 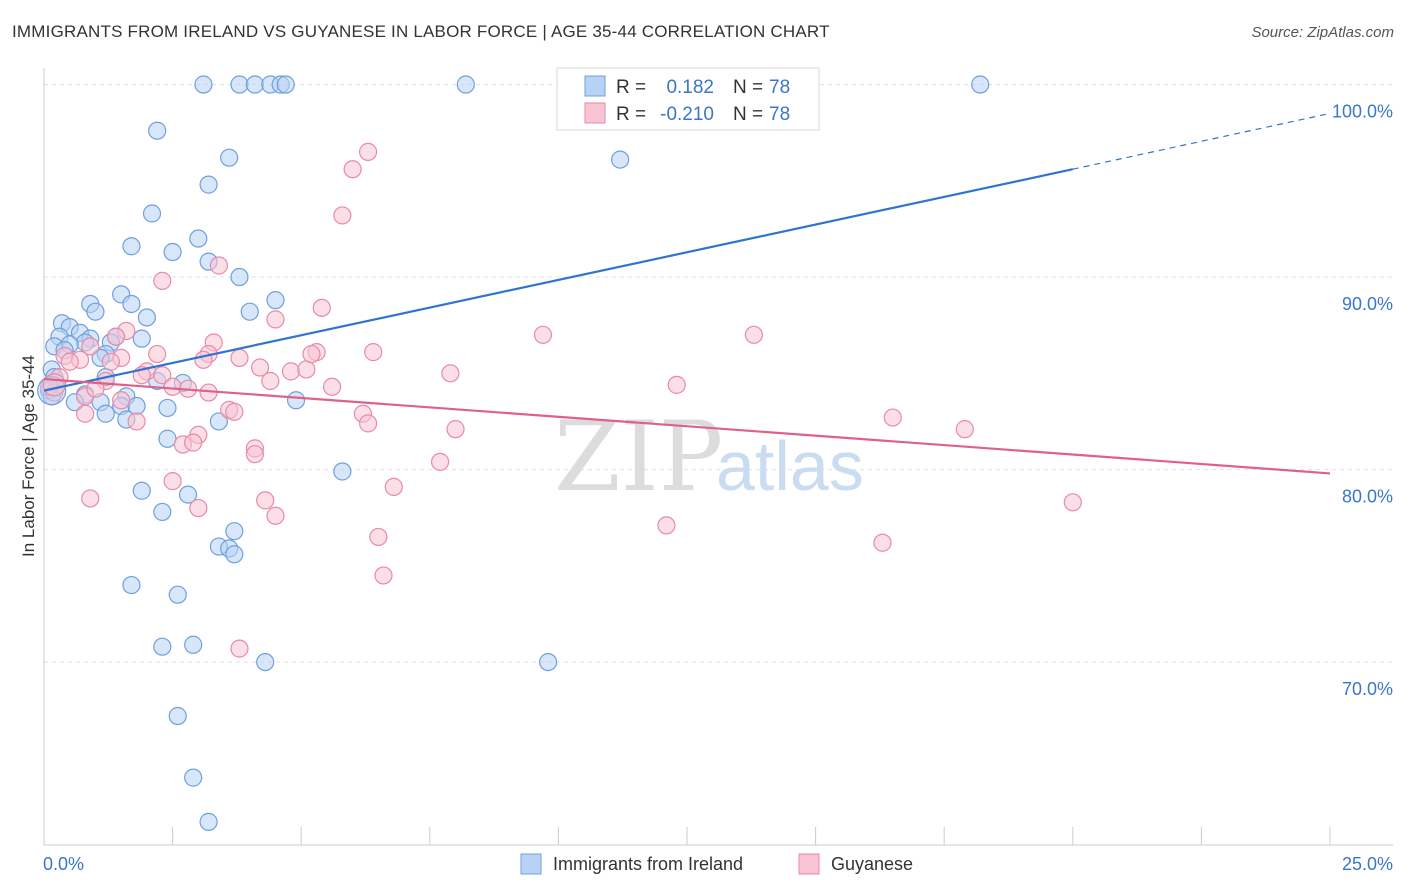 What do you see at coordinates (690, 87) in the screenshot?
I see `legend-r-value-1: 0.182` at bounding box center [690, 87].